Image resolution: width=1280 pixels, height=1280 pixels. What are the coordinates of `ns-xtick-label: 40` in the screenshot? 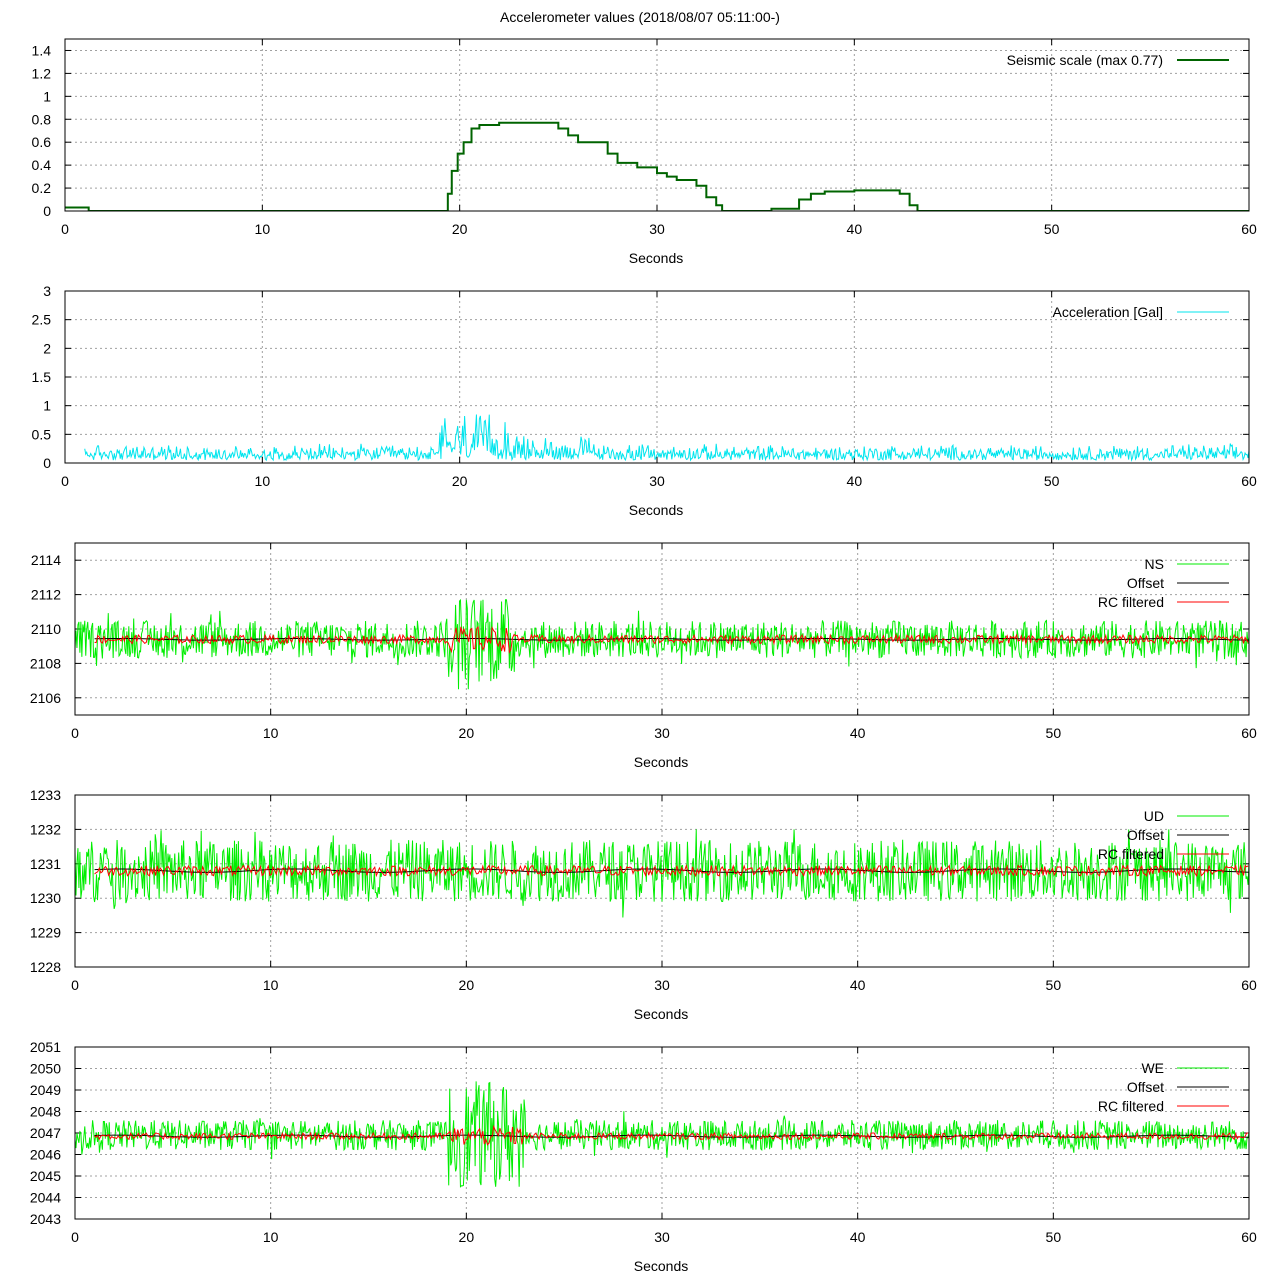 It's located at (858, 733).